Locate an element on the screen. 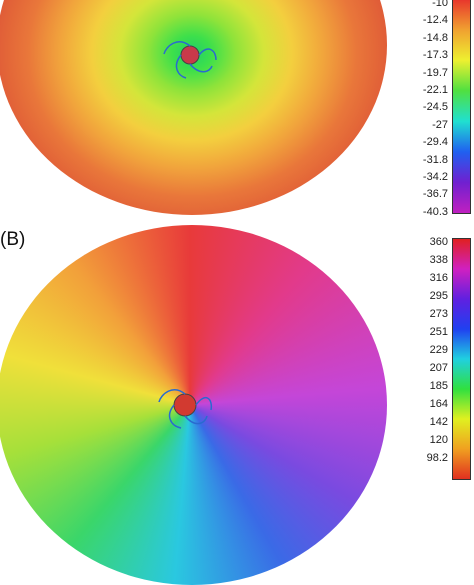 This screenshot has width=474, height=585. colorbar-label: 142 is located at coordinates (438, 422).